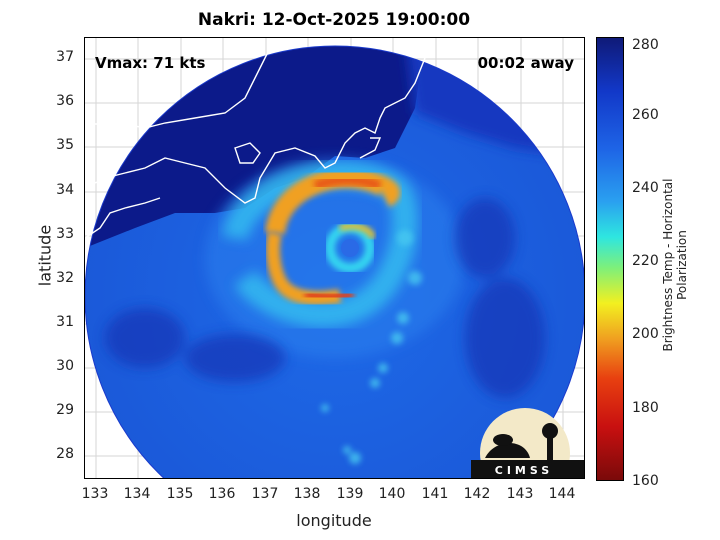 The image size is (720, 540). Describe the element at coordinates (265, 494) in the screenshot. I see `x-tick: 137` at that location.